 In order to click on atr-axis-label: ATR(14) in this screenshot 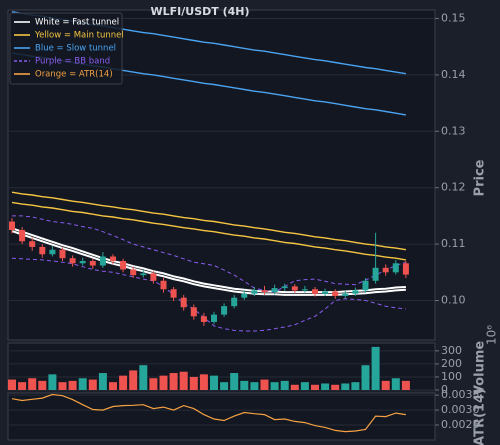, I will do `click(480, 416)`.